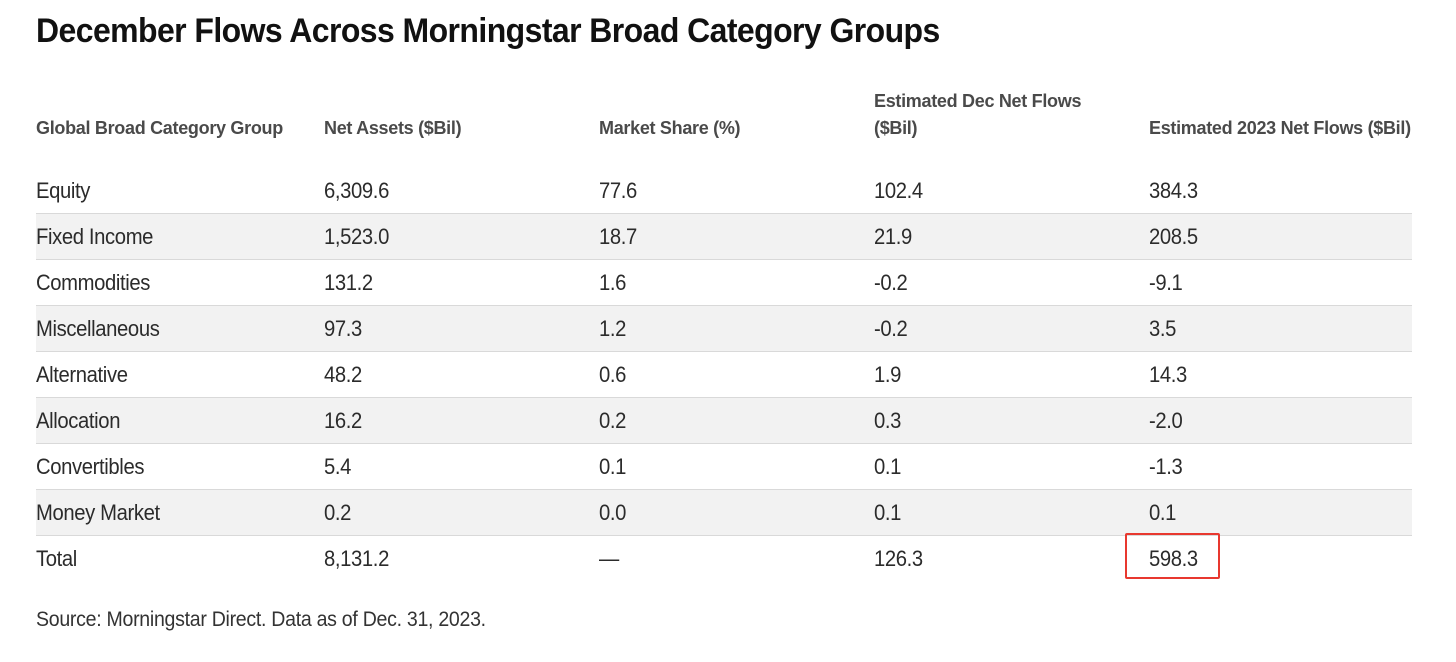  What do you see at coordinates (613, 374) in the screenshot?
I see `cell-market-share: 0.6` at bounding box center [613, 374].